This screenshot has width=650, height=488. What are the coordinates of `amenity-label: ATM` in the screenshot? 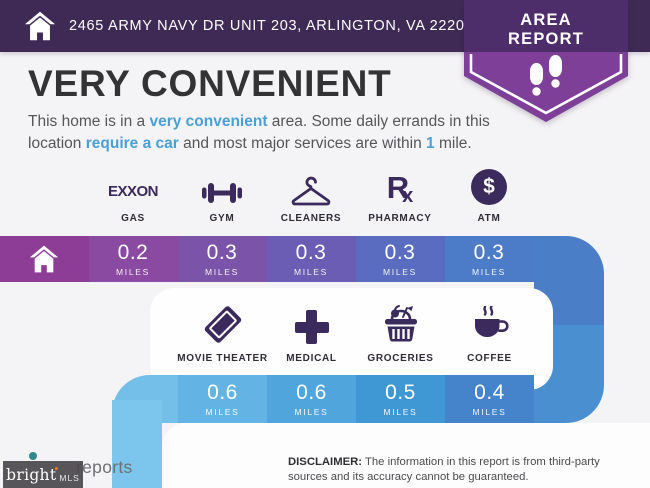 It's located at (489, 218).